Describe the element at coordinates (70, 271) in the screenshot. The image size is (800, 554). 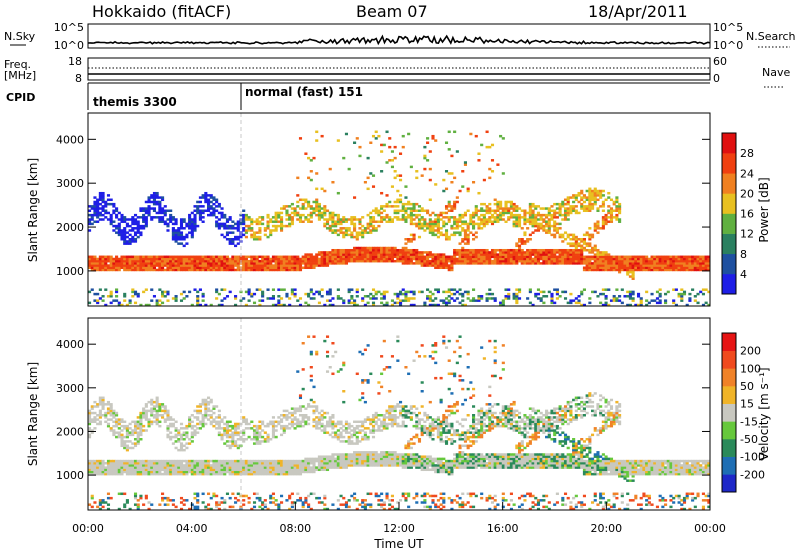
I see `power-ytick-label: 1000` at that location.